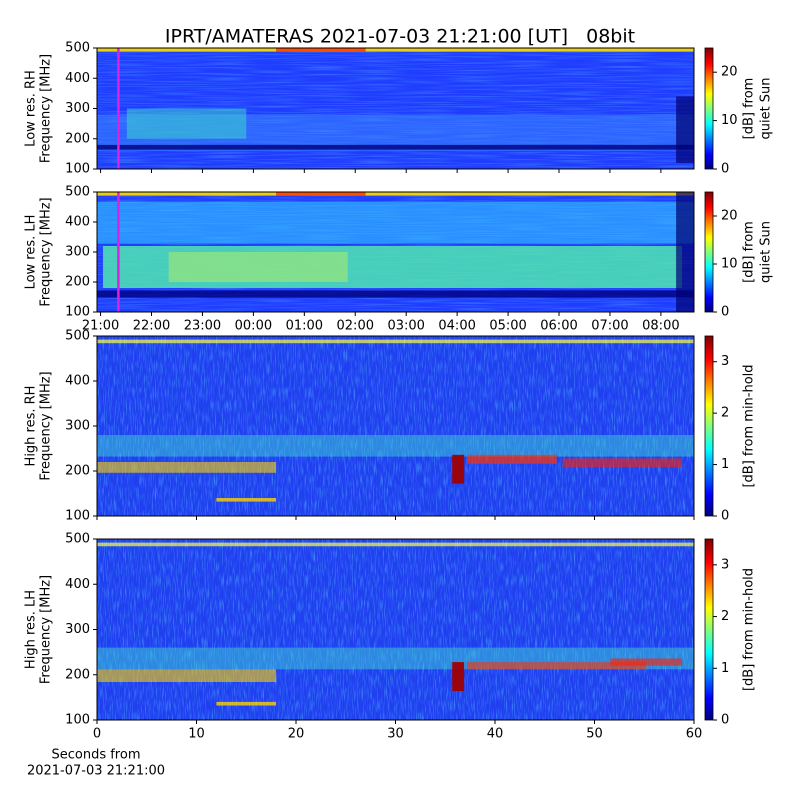 The image size is (800, 804). Describe the element at coordinates (97, 734) in the screenshot. I see `x-tick-label: 0` at that location.